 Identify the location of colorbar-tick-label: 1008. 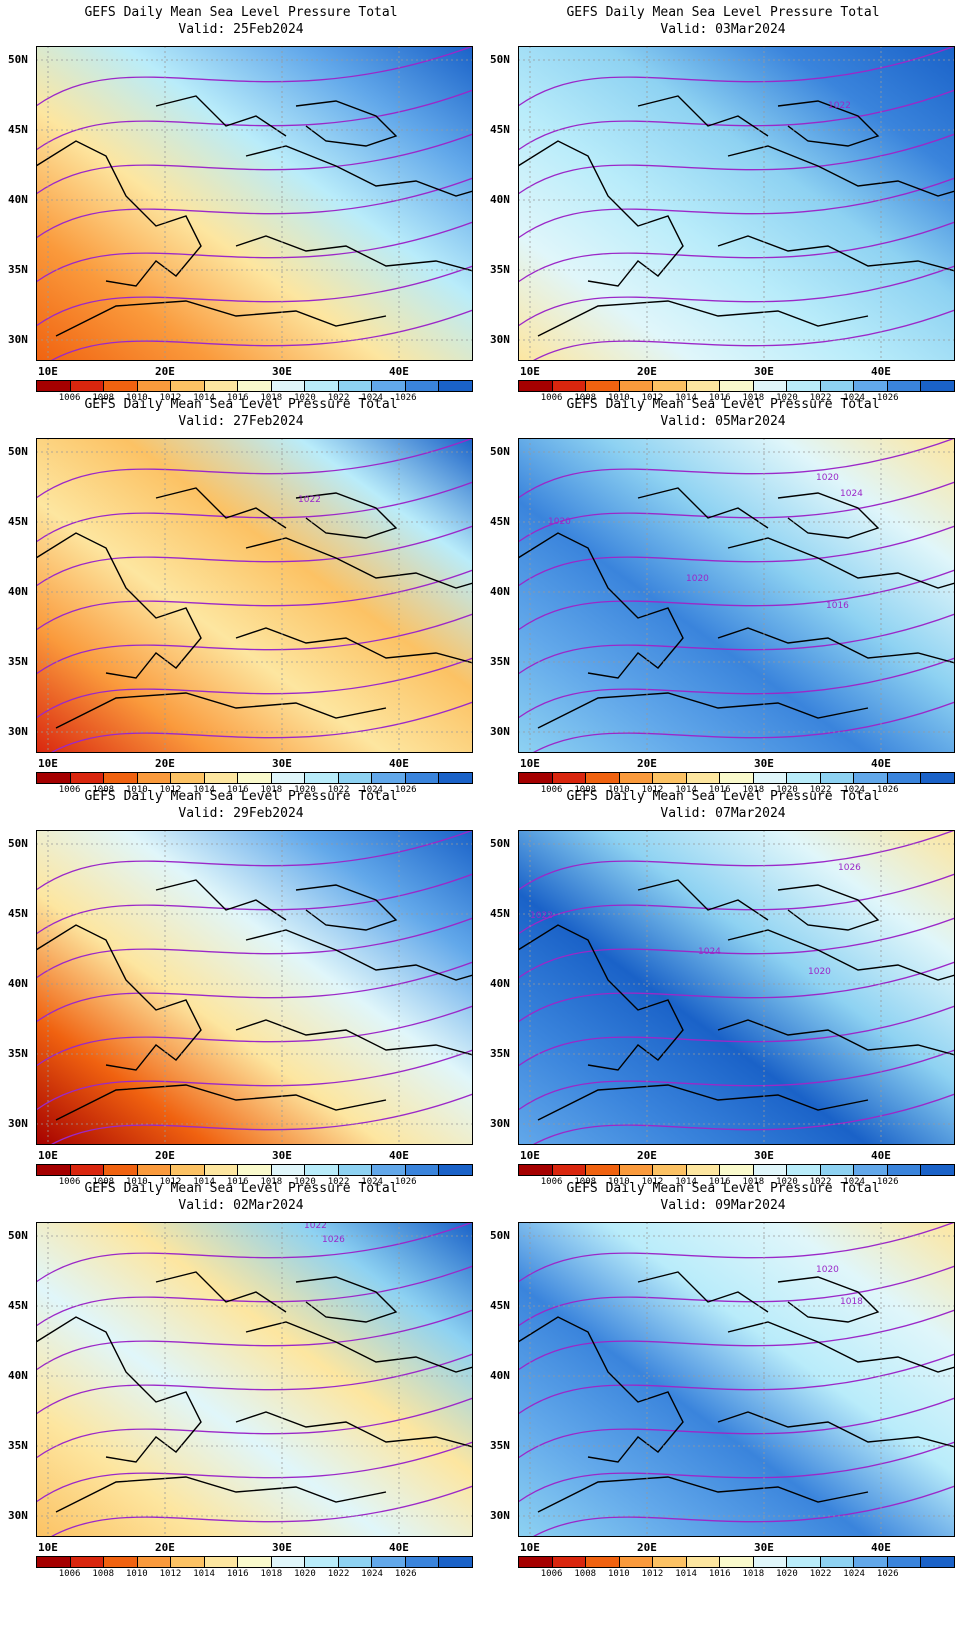
(585, 1182).